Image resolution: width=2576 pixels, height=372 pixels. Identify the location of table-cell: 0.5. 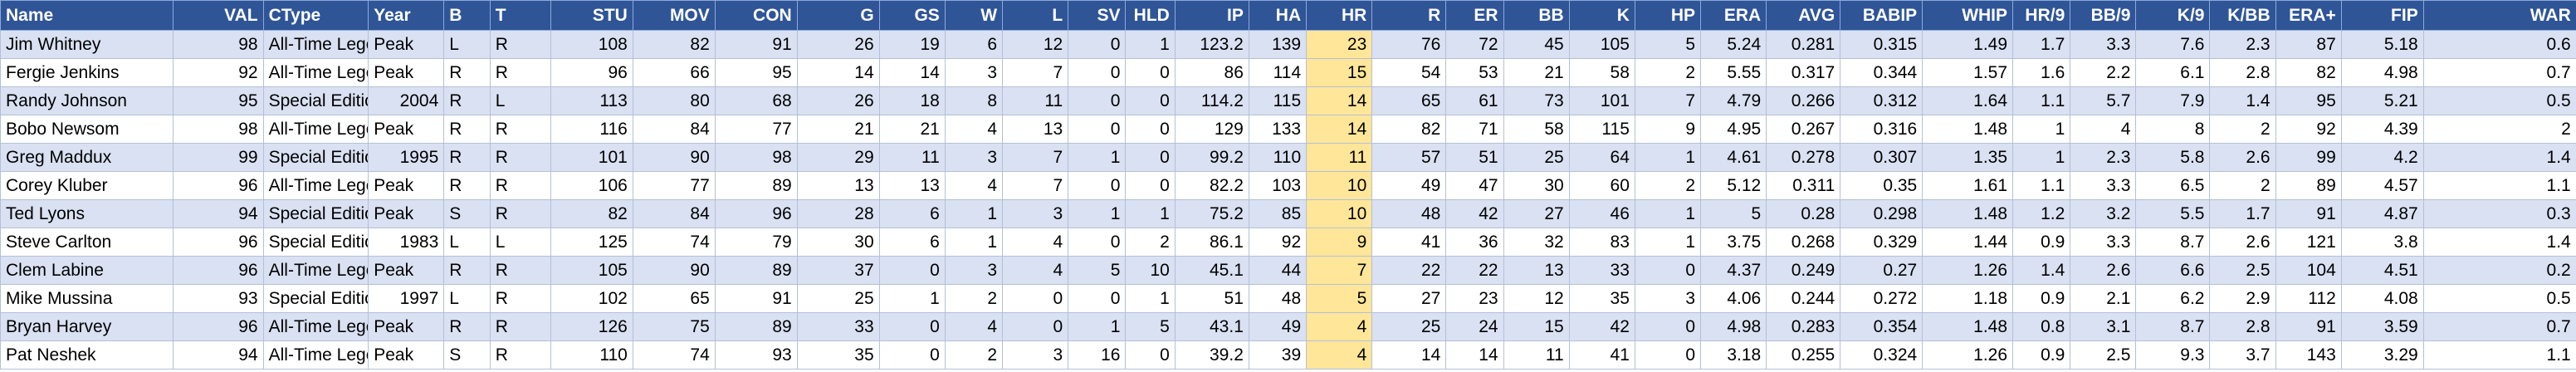
(2499, 299).